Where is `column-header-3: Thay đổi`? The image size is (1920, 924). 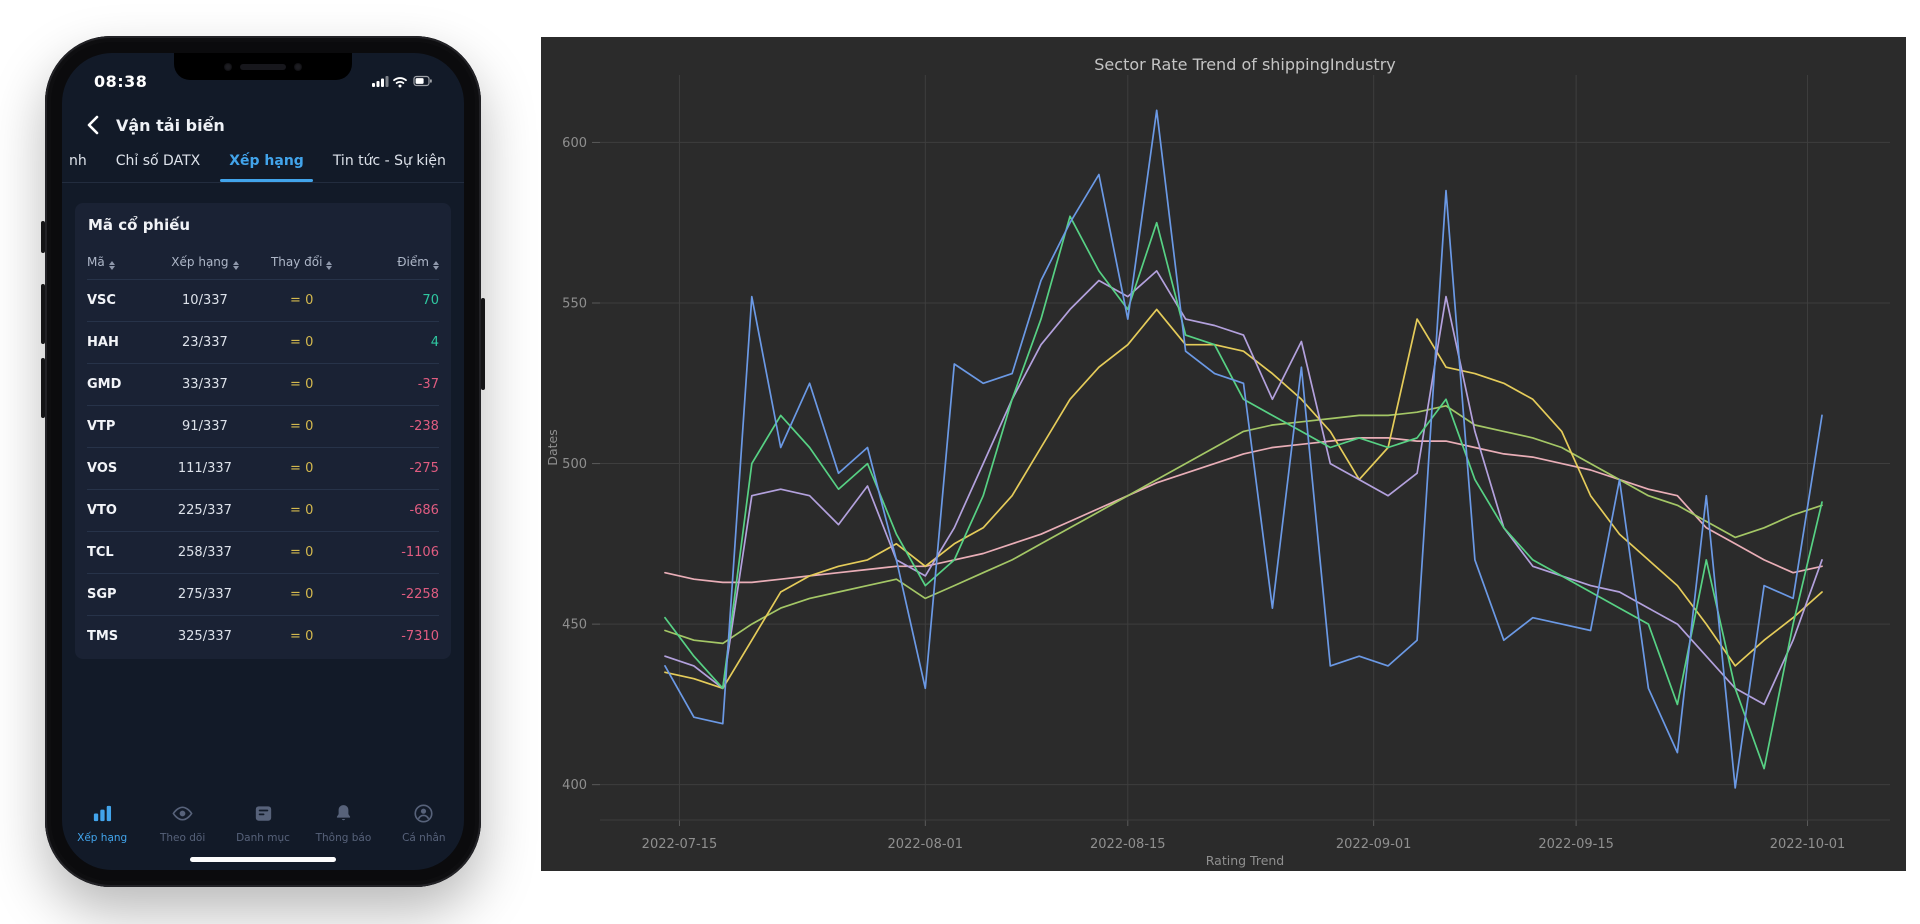 column-header-3: Thay đổi is located at coordinates (301, 262).